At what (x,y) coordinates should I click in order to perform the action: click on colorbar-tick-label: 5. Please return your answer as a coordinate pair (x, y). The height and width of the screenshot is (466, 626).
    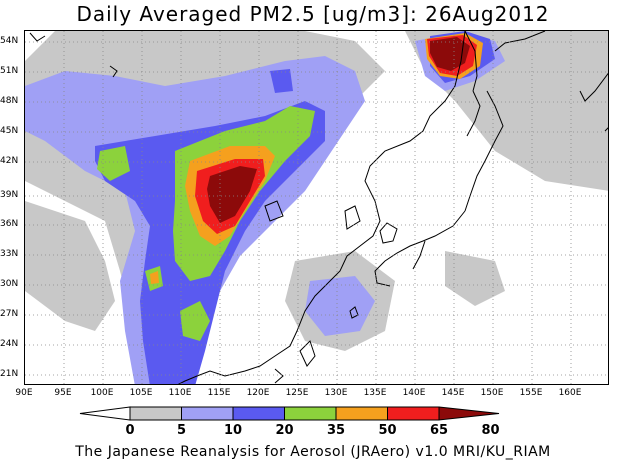
    Looking at the image, I should click on (181, 430).